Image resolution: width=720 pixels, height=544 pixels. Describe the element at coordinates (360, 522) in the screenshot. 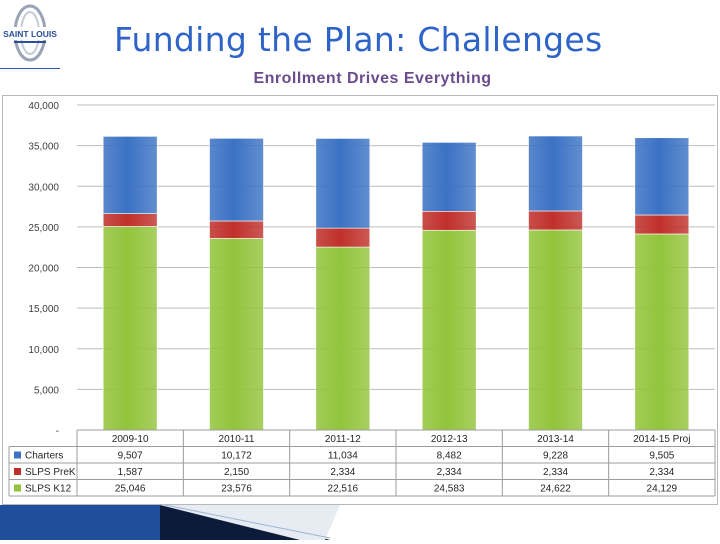

I see `footer-decoration` at that location.